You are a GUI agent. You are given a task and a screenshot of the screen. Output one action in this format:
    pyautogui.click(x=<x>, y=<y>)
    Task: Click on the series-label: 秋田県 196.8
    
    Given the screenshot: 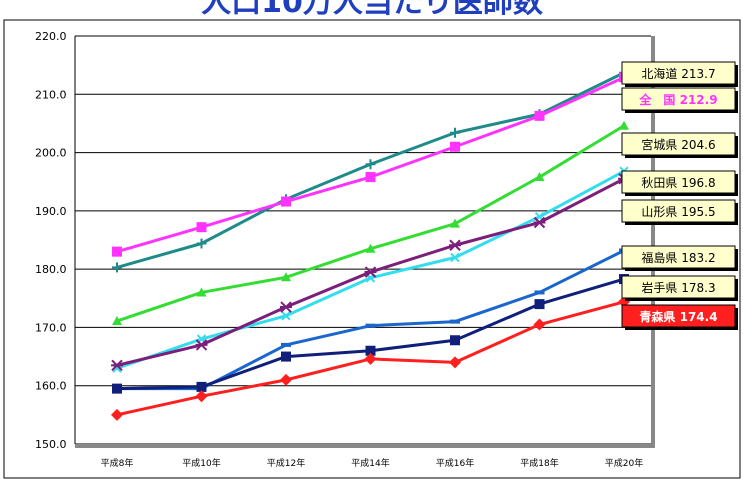 What is the action you would take?
    pyautogui.click(x=679, y=183)
    